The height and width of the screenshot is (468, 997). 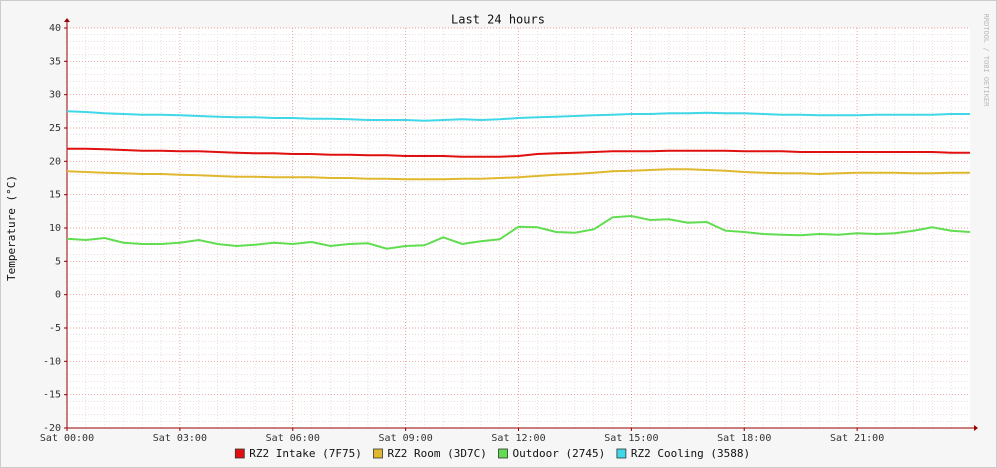 What do you see at coordinates (986, 61) in the screenshot?
I see `watermark: RRDTOOL / TOBI OETIKER` at bounding box center [986, 61].